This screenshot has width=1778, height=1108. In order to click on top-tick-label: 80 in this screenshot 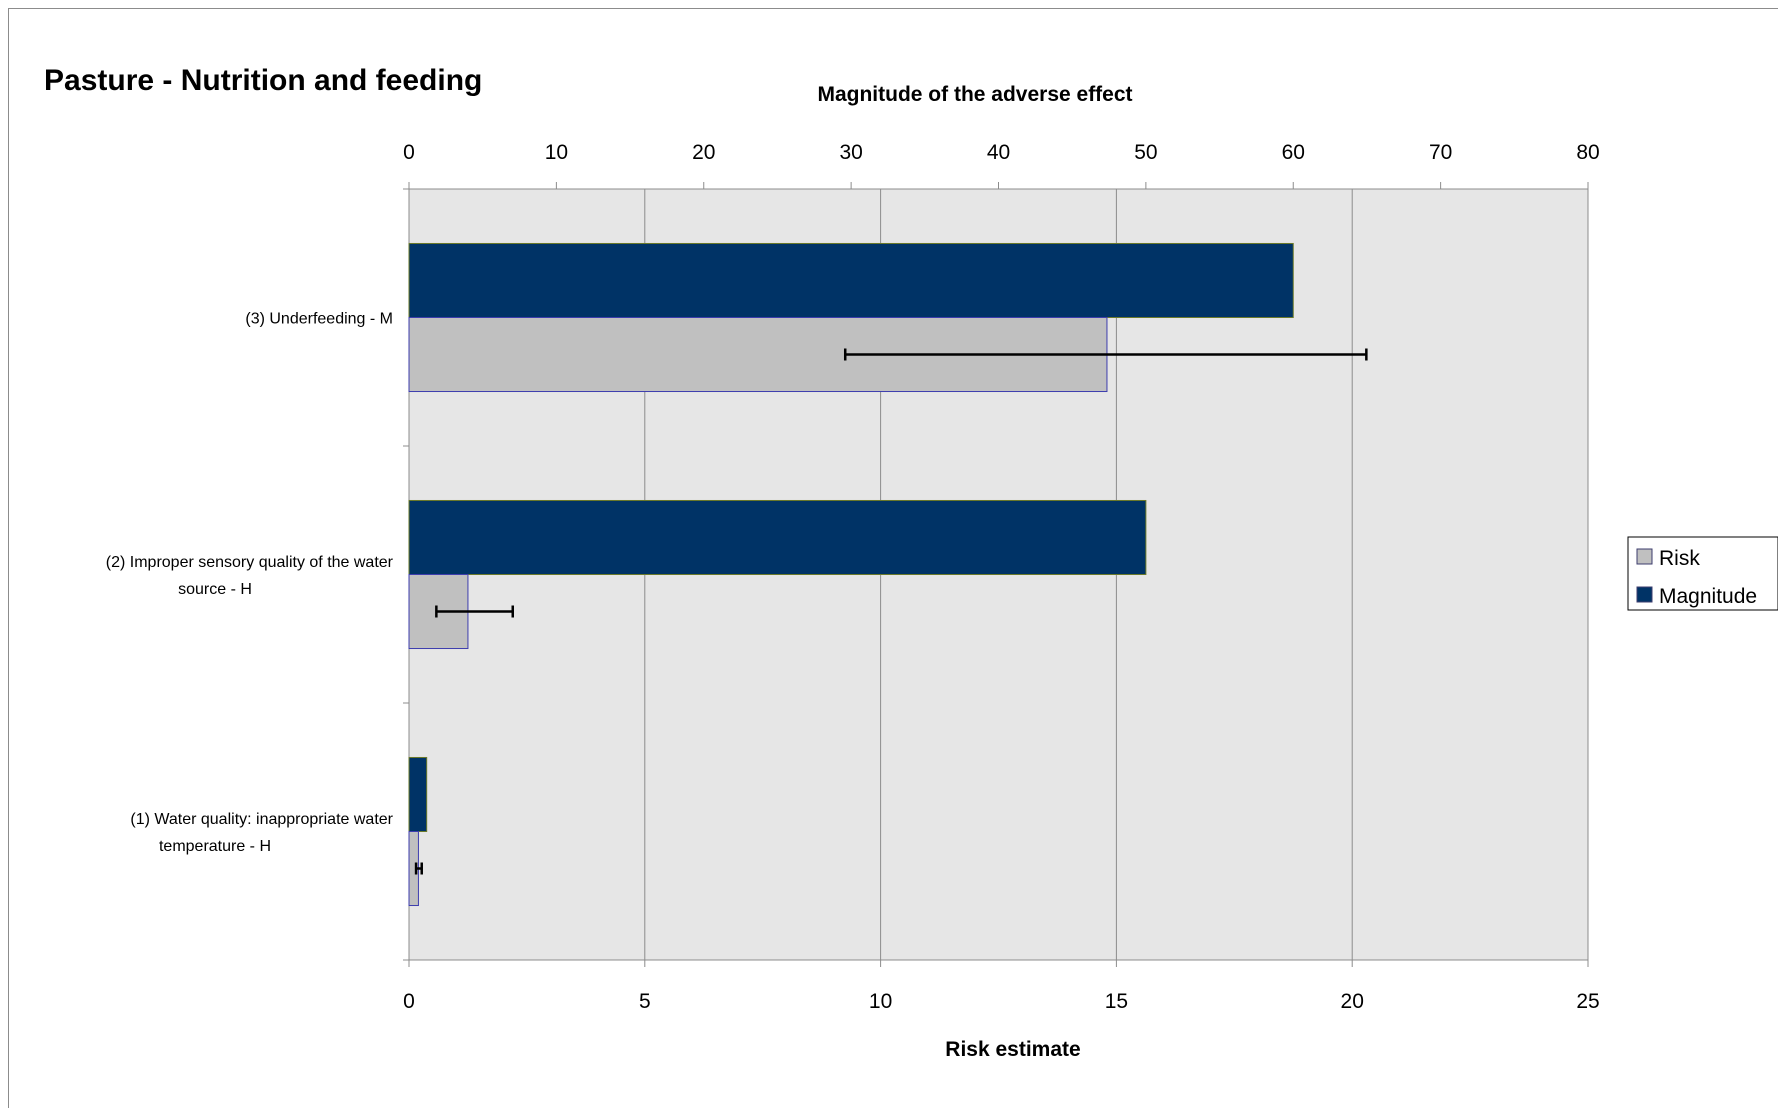, I will do `click(1587, 152)`.